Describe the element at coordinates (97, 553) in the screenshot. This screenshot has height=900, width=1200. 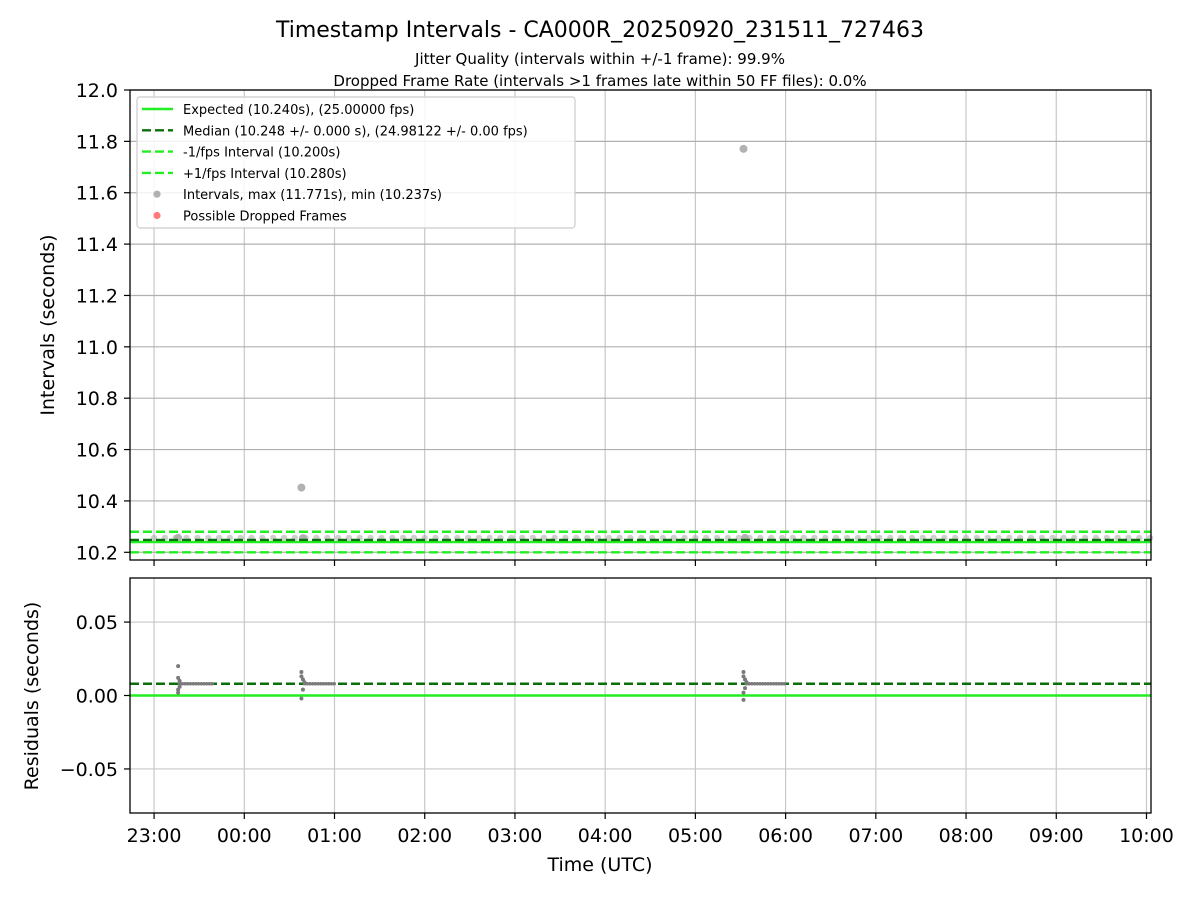
I see `y-tick-label: 10.2` at that location.